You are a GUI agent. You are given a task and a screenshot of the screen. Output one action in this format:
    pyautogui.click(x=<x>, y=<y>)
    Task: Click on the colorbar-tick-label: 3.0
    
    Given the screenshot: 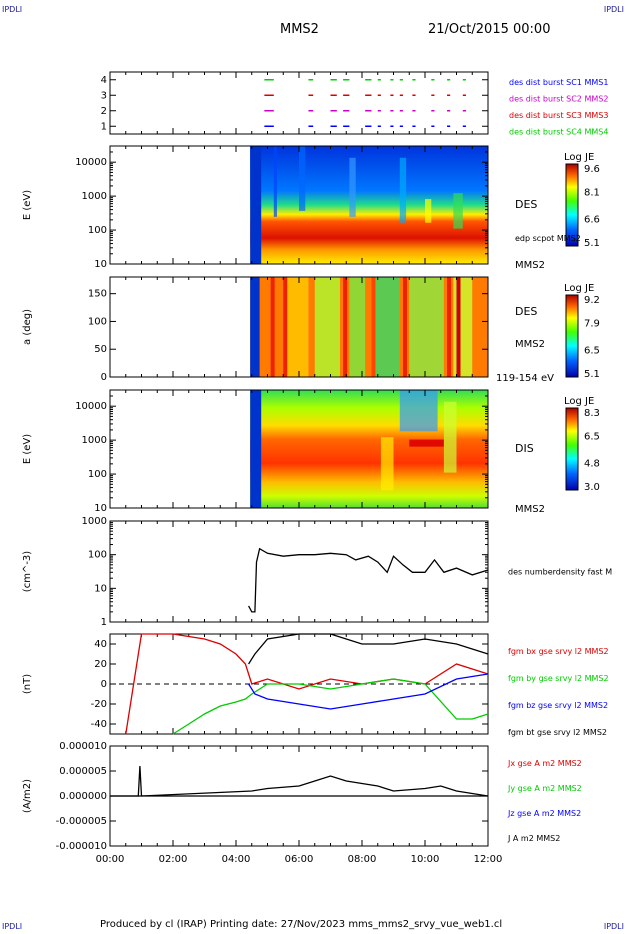 What is the action you would take?
    pyautogui.click(x=592, y=487)
    